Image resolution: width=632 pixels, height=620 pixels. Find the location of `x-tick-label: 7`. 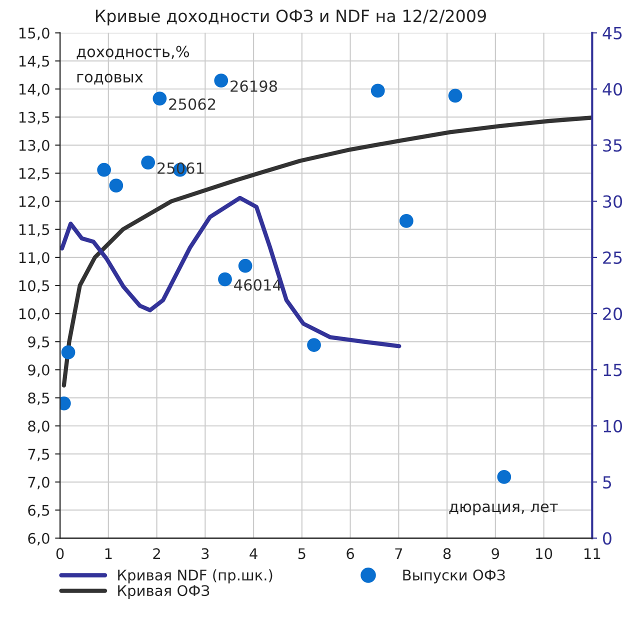

x-tick-label: 7 is located at coordinates (398, 553).